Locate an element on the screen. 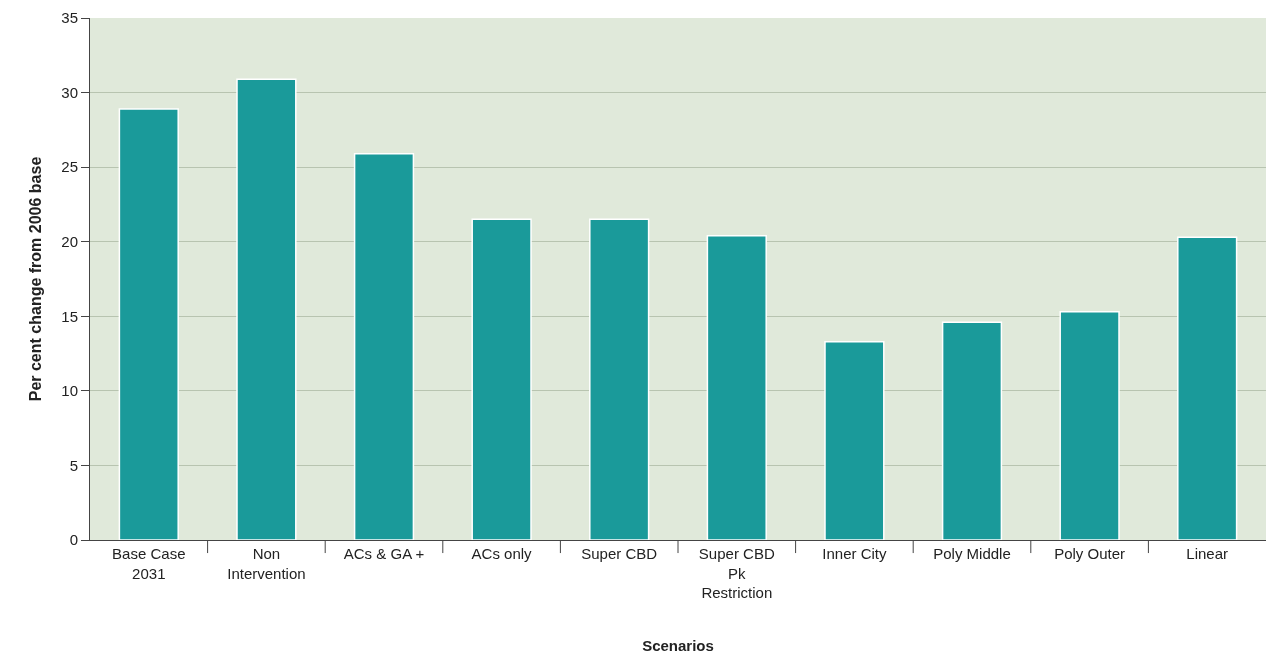 This screenshot has height=670, width=1276. x-tick-label: ACs & GA + is located at coordinates (384, 553).